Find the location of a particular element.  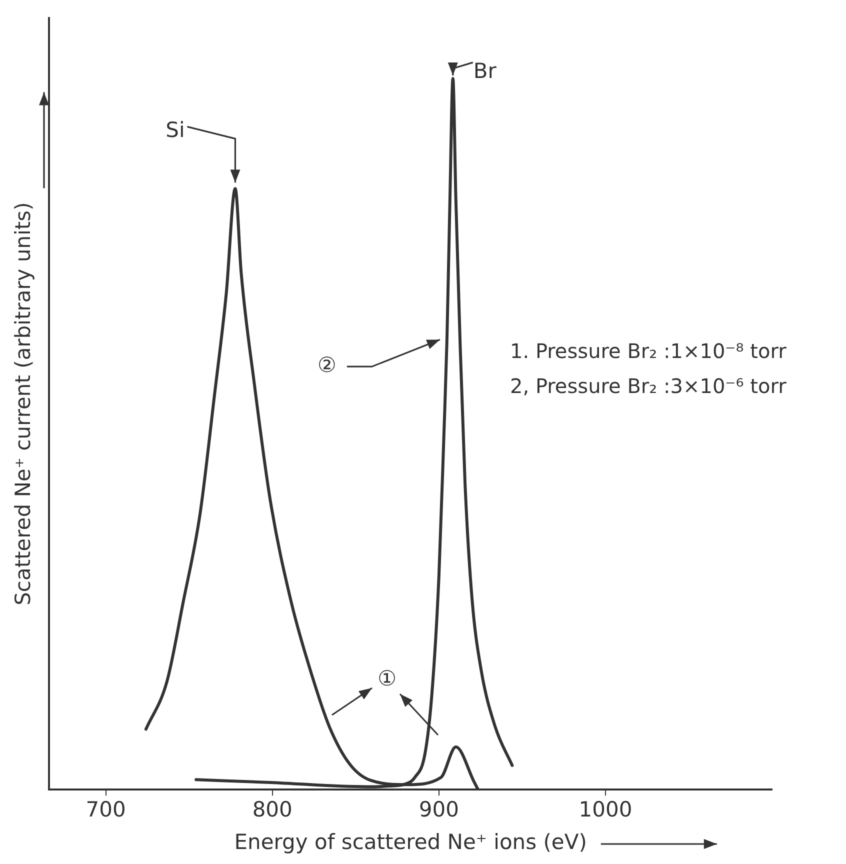

annotation: 2, Pressure Br₂ :3×10⁻⁶ torr is located at coordinates (649, 386).